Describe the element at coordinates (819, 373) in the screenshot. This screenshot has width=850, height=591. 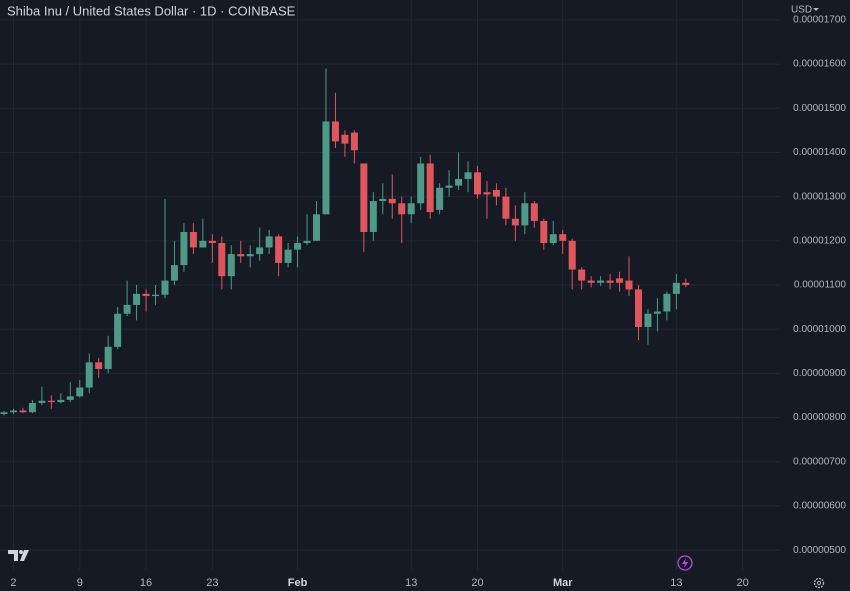
I see `y-tick-label: 0.00000900` at that location.